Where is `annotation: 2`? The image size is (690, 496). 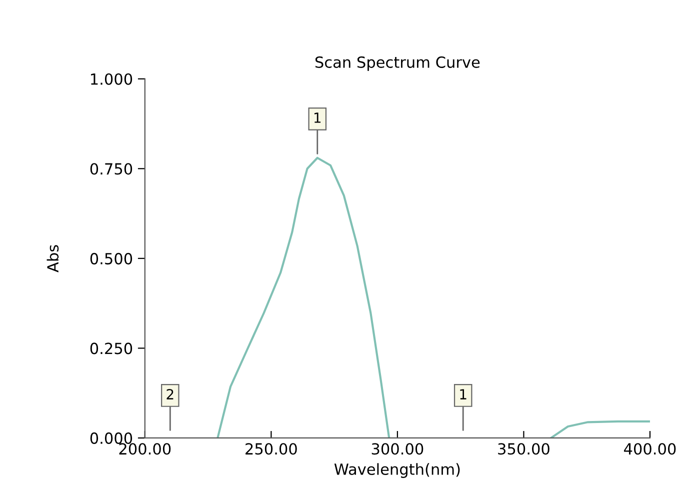 annotation: 2 is located at coordinates (170, 394).